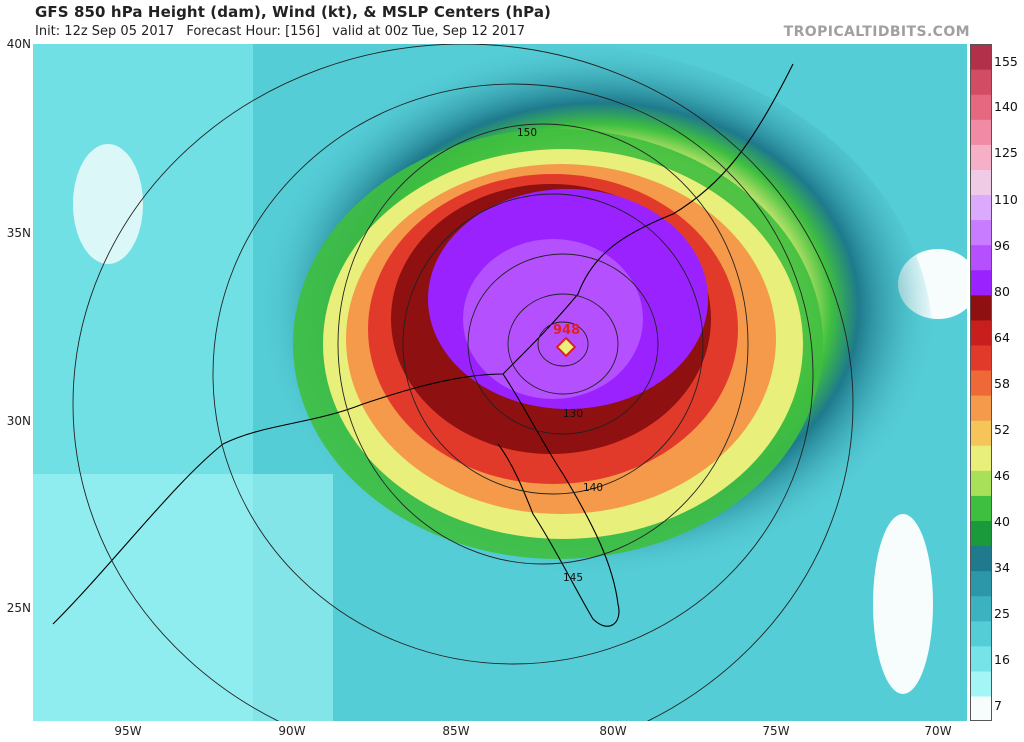  Describe the element at coordinates (573, 414) in the screenshot. I see `contour-label-130: 130` at that location.